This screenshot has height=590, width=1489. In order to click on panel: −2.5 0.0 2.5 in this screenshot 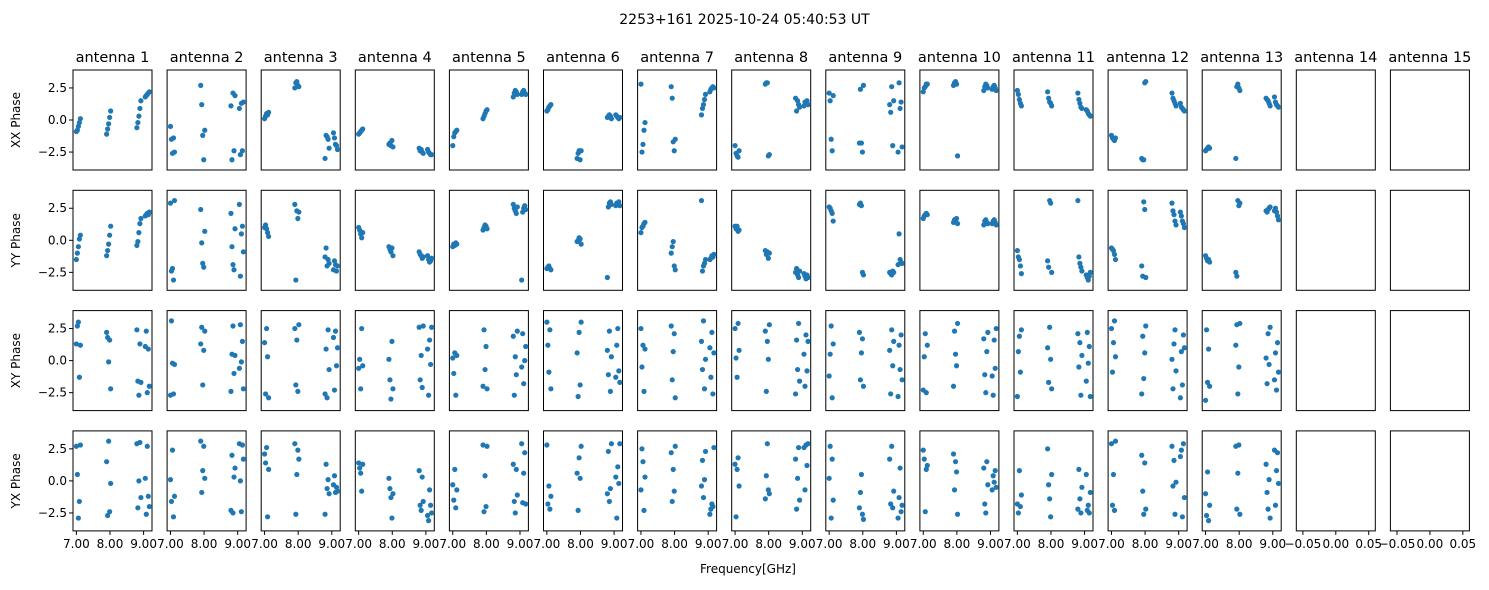, I will do `click(95, 361)`.